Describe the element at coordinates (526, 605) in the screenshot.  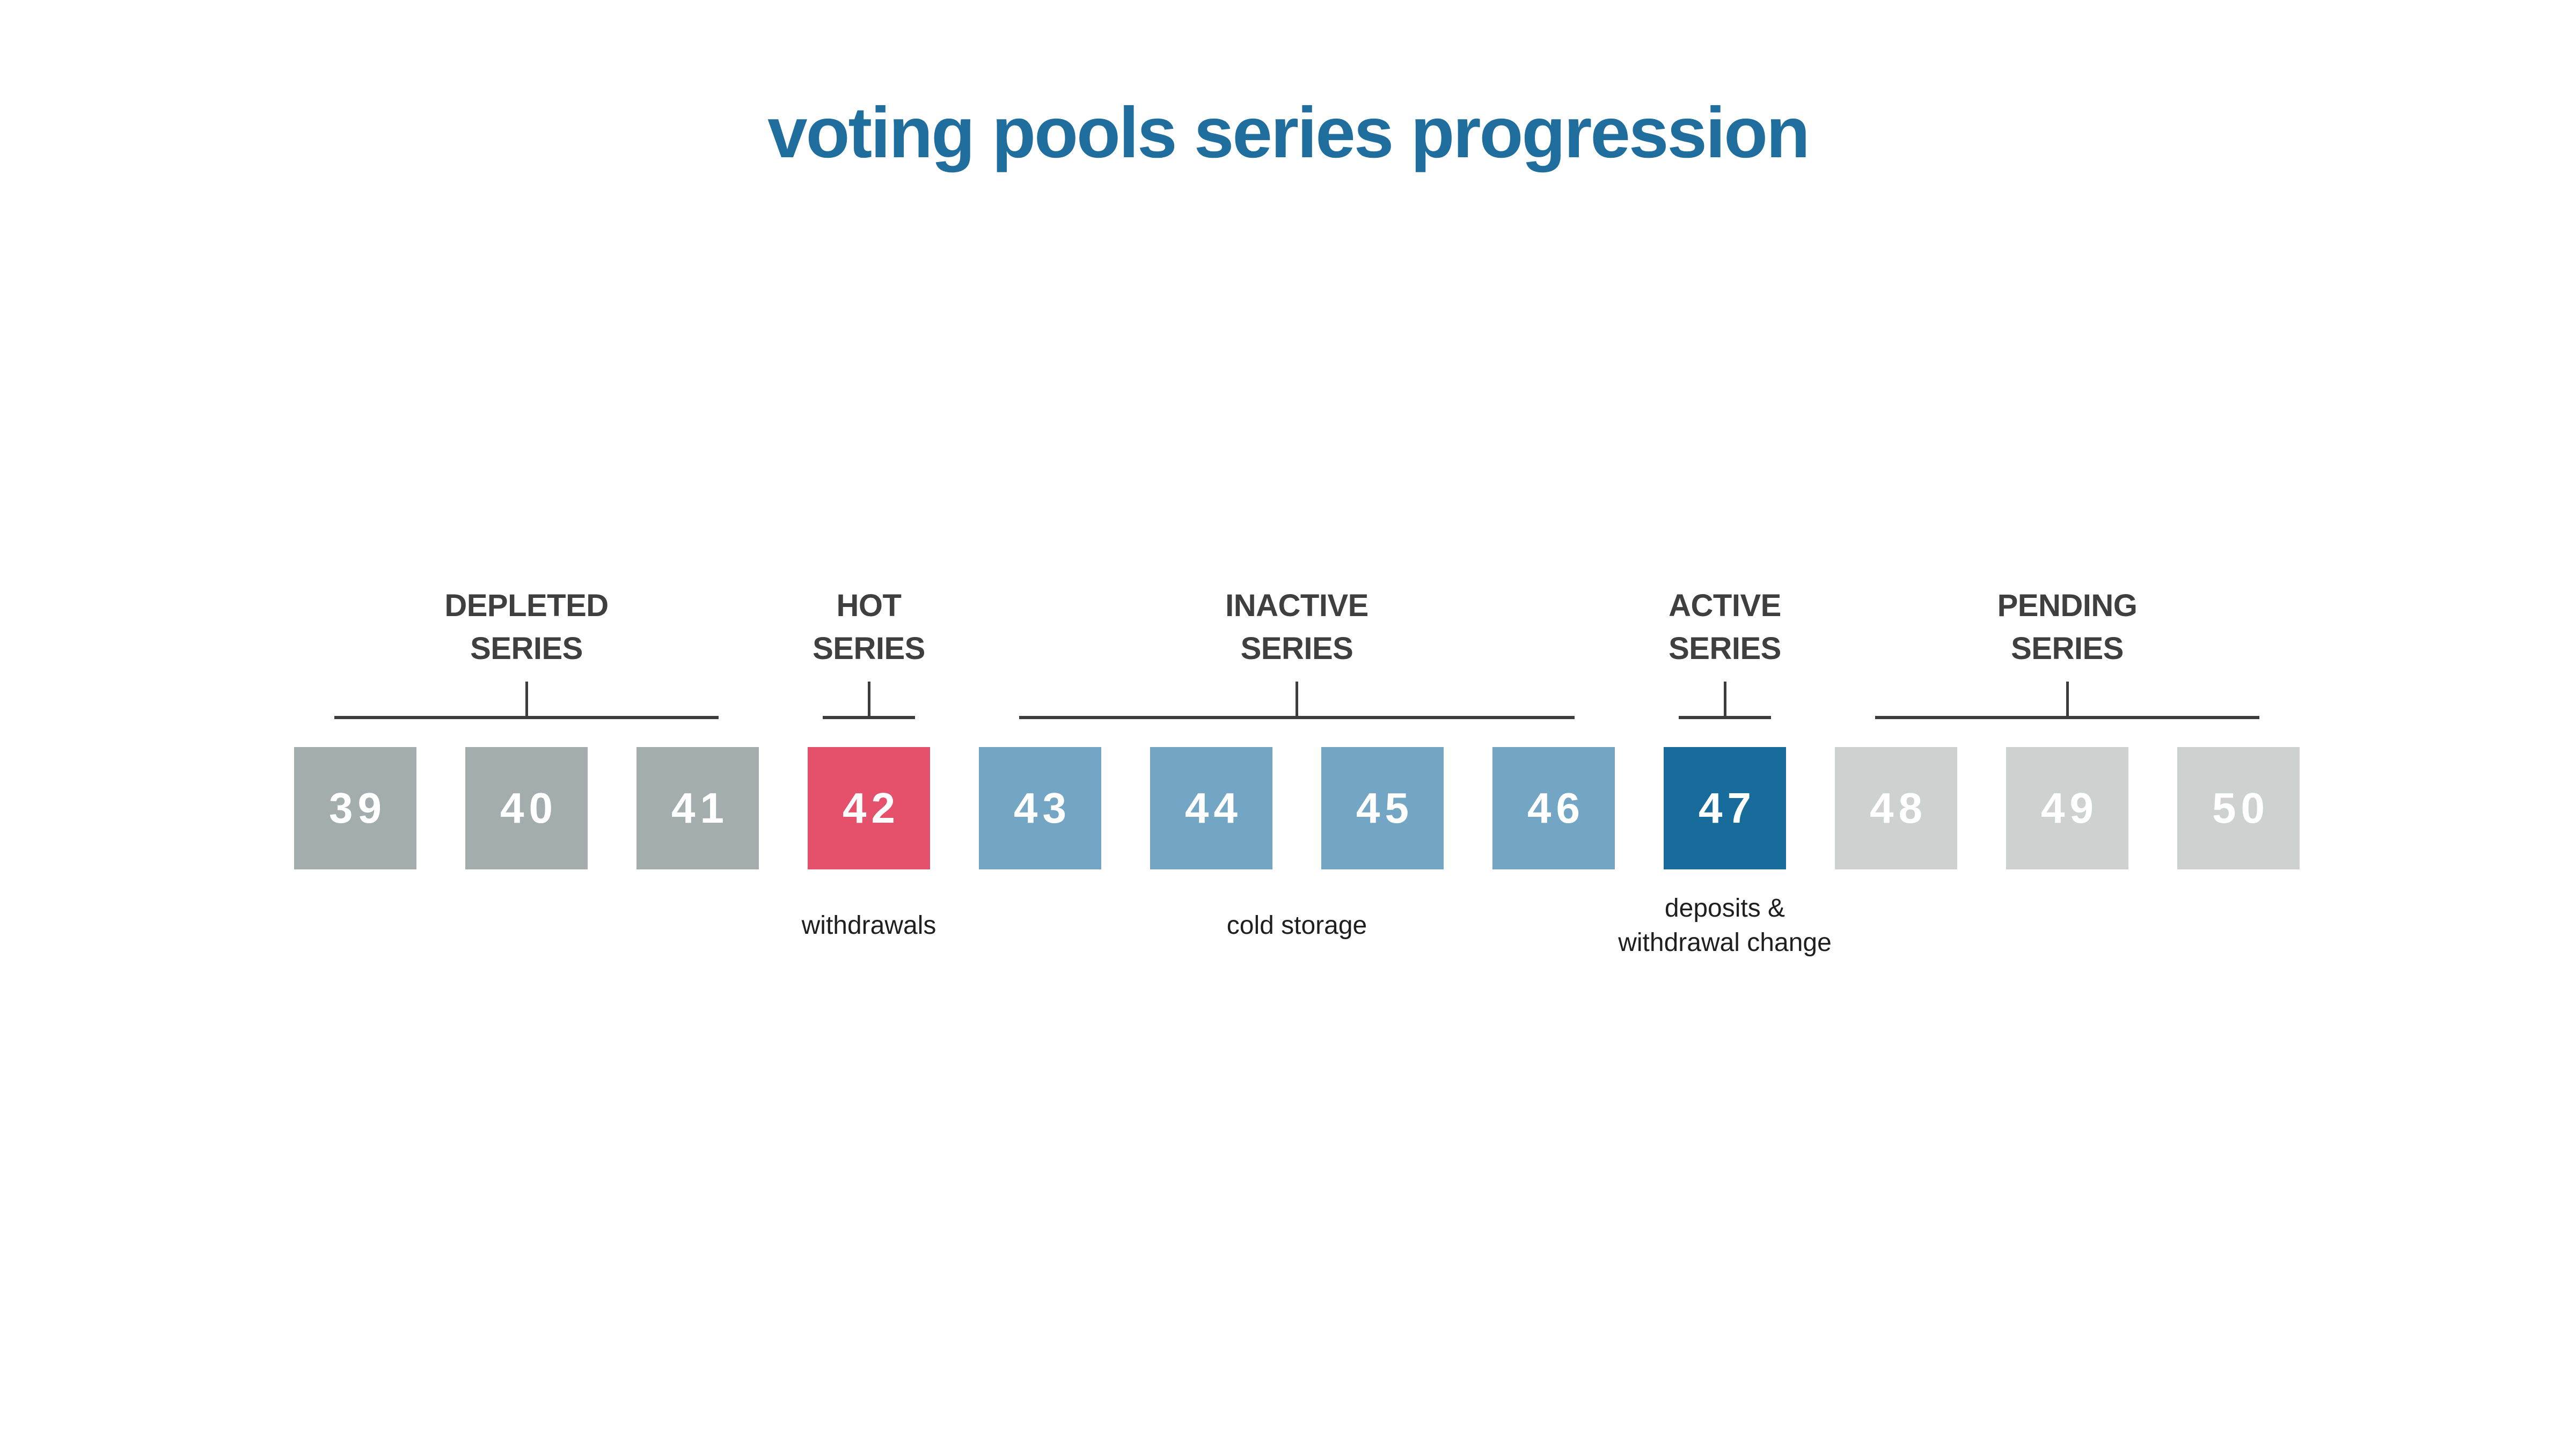
I see `group-label-line: DEPLETED` at that location.